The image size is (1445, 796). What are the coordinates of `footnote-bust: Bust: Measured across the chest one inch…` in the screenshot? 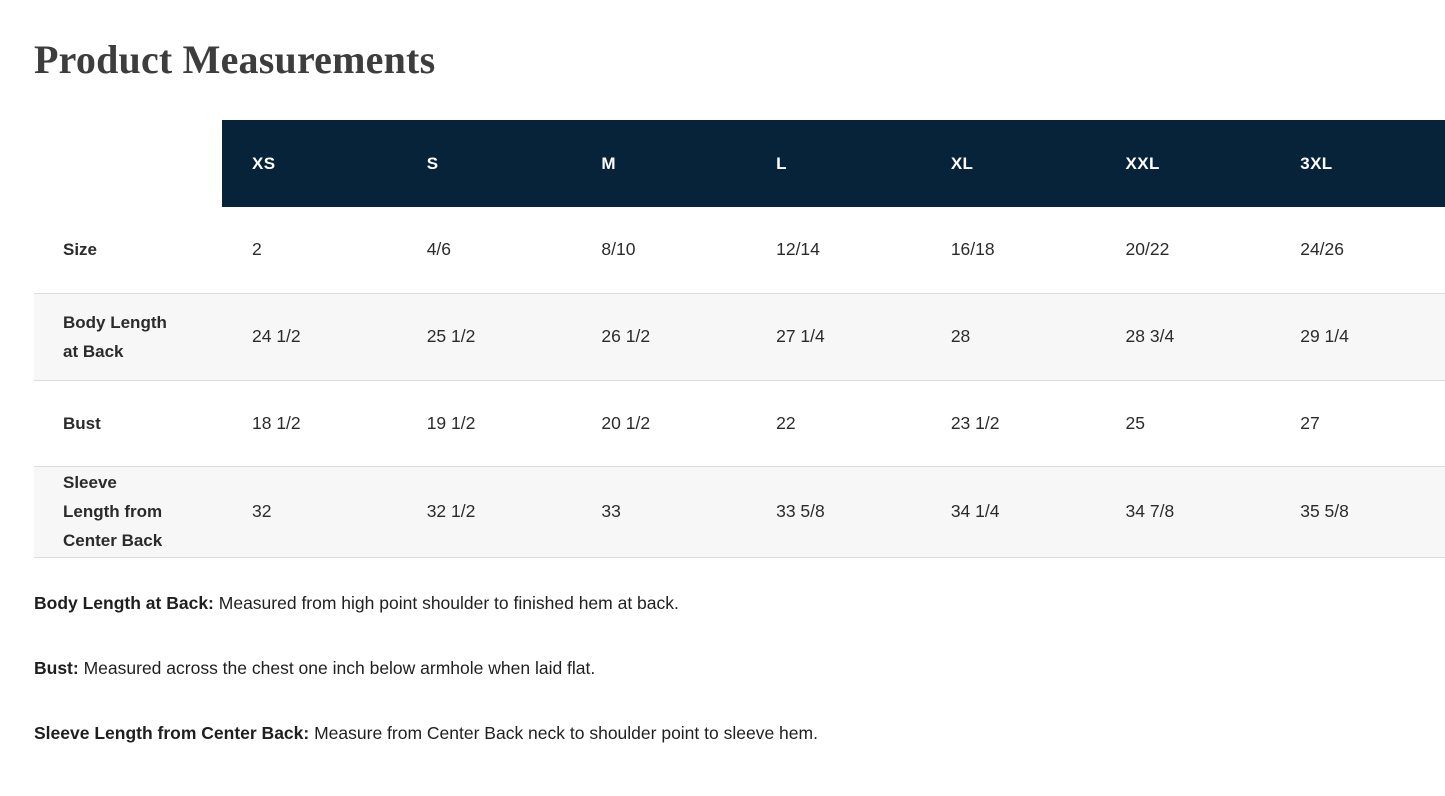 It's located at (739, 668).